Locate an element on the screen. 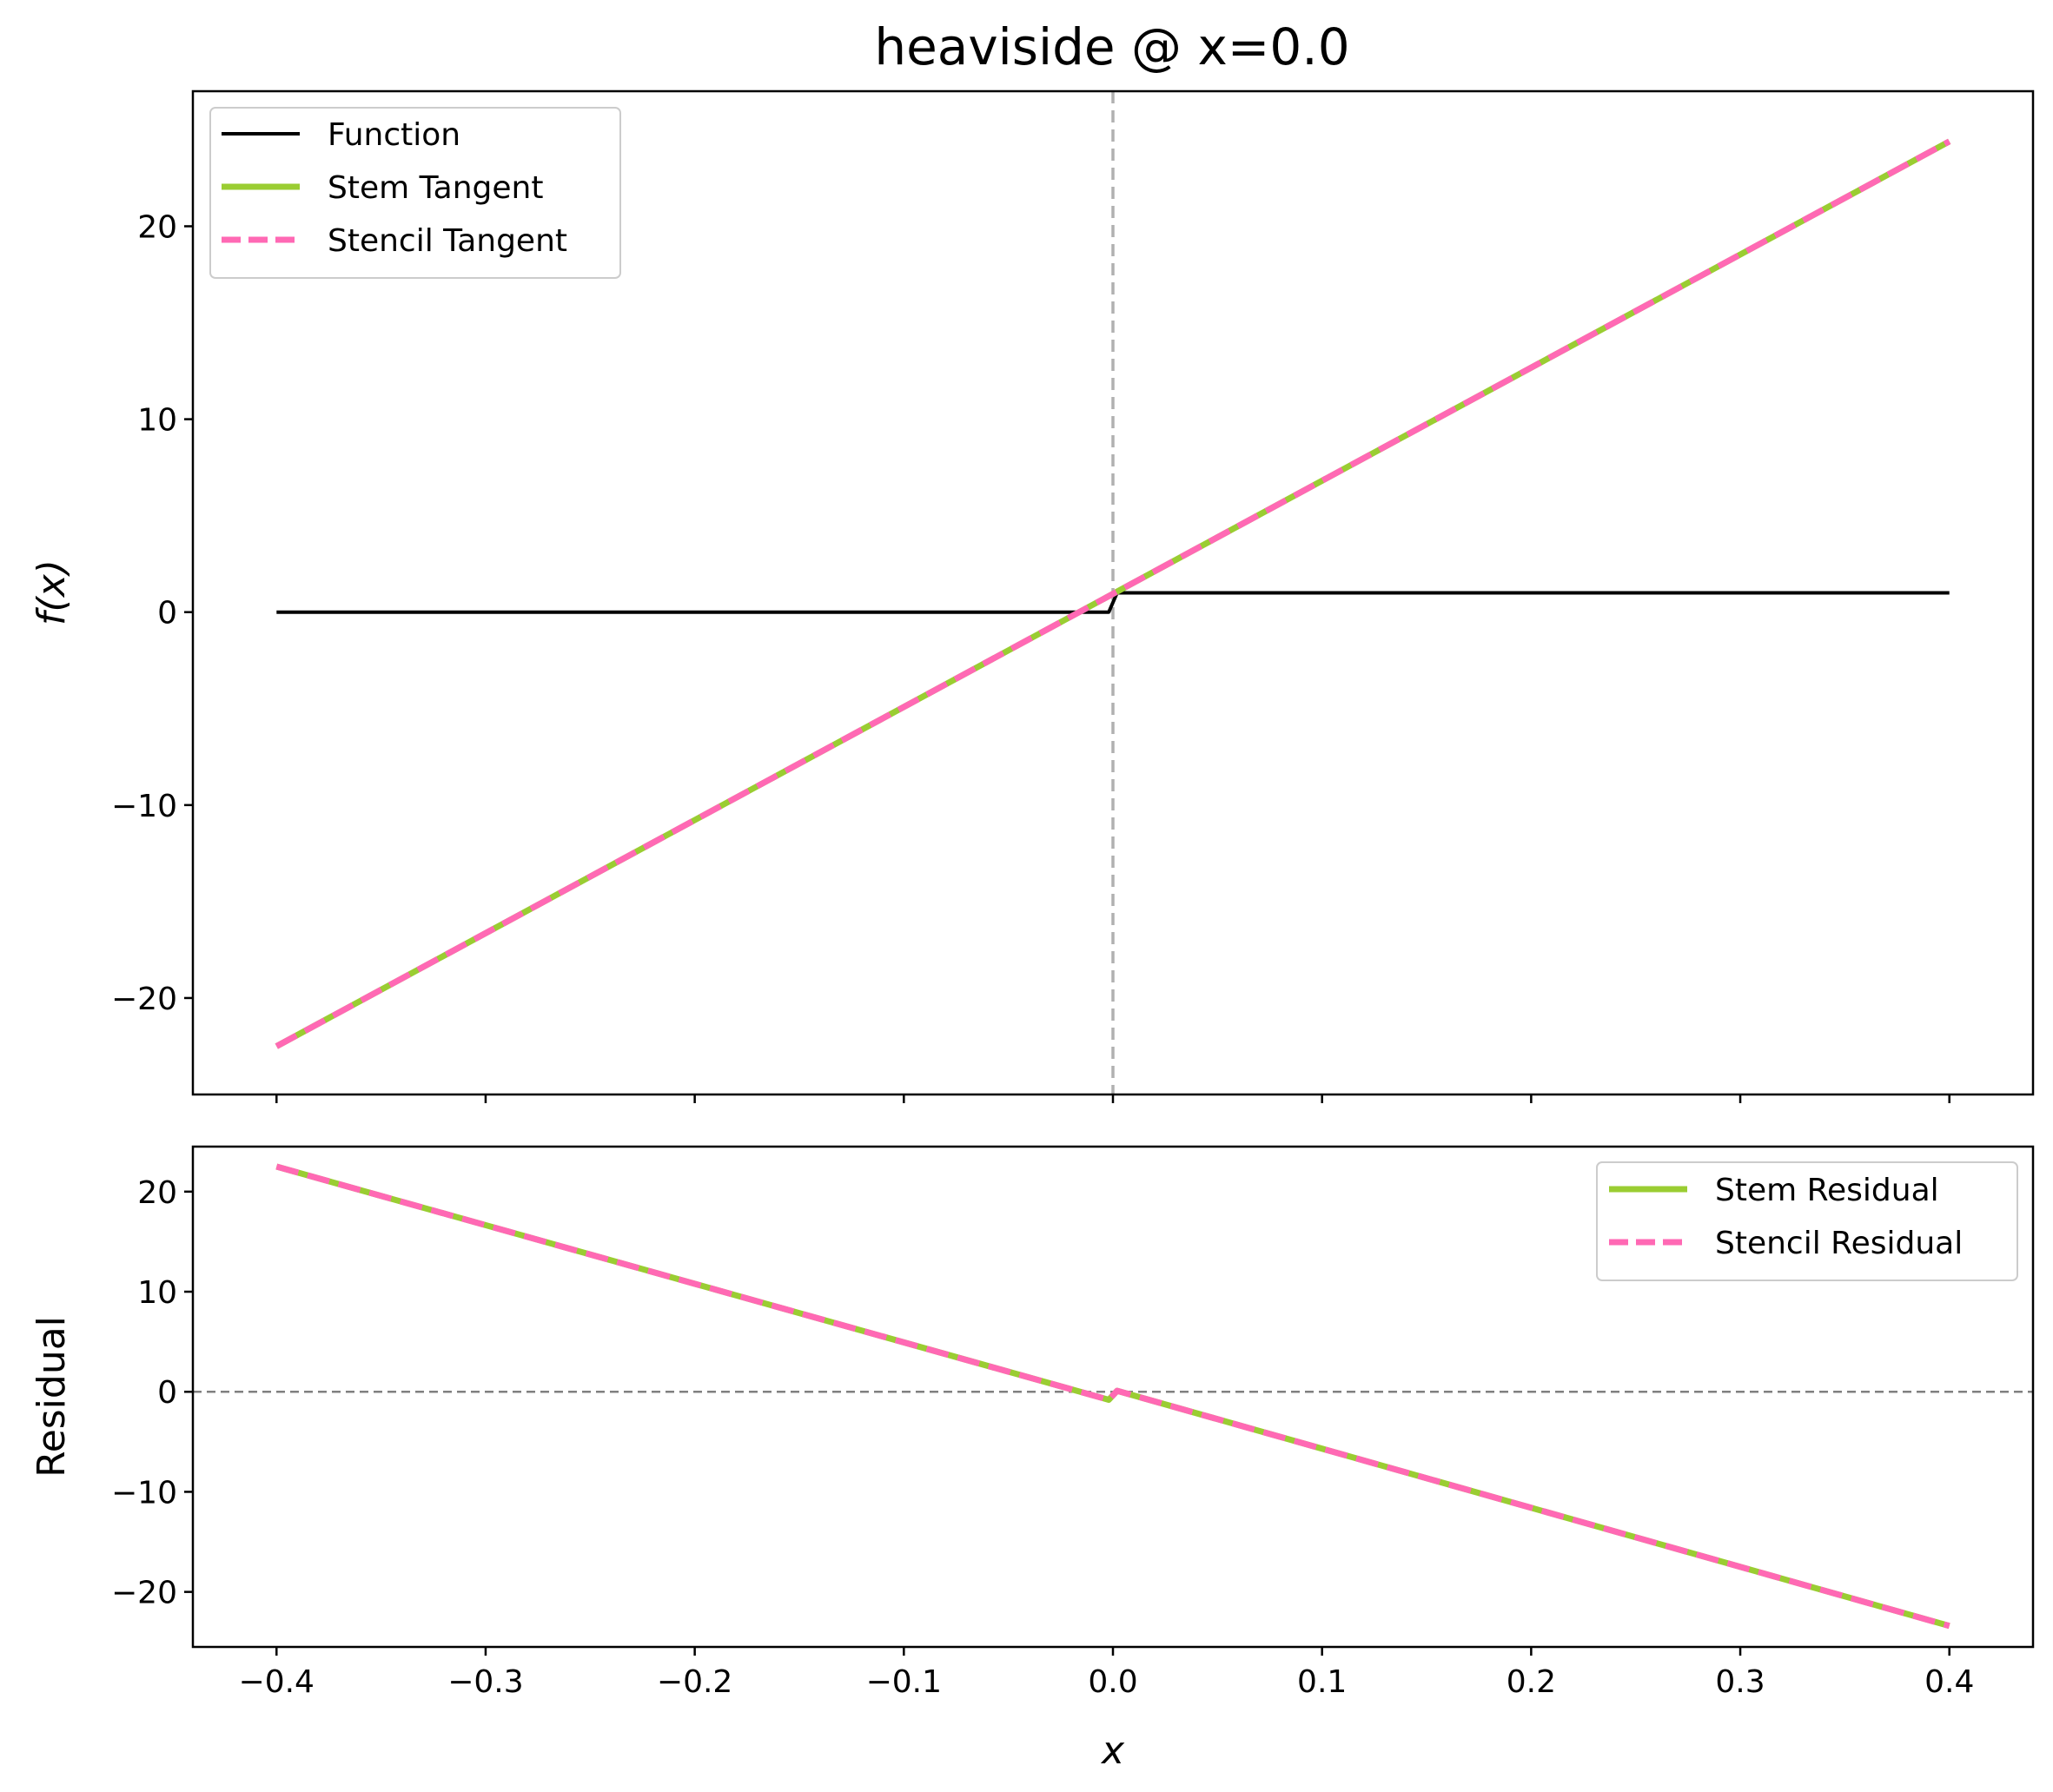  bottom-x-tick-label: 0.2 is located at coordinates (1532, 1682).